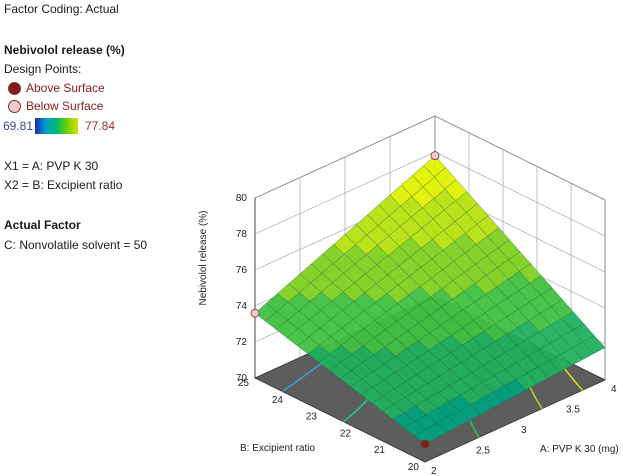  What do you see at coordinates (244, 383) in the screenshot?
I see `y-tick-label: 25` at bounding box center [244, 383].